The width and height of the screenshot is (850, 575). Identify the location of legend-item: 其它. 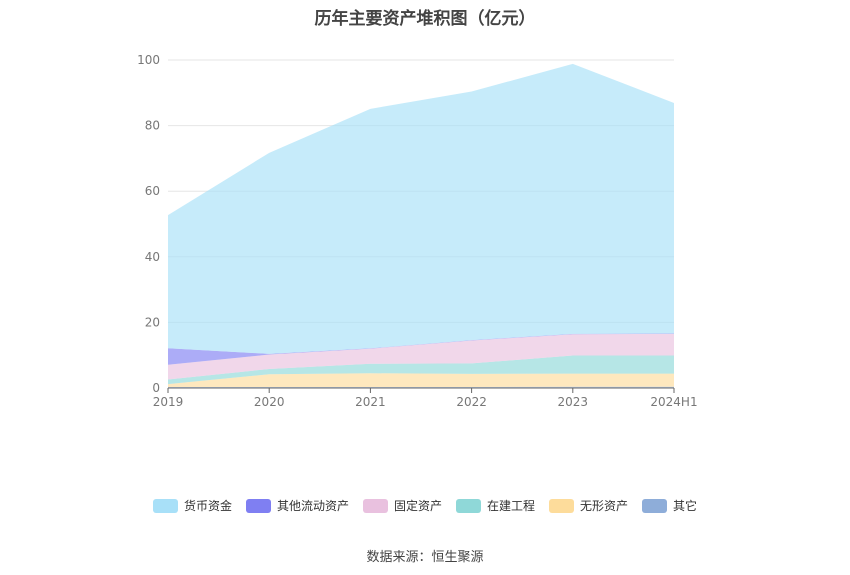
(669, 505).